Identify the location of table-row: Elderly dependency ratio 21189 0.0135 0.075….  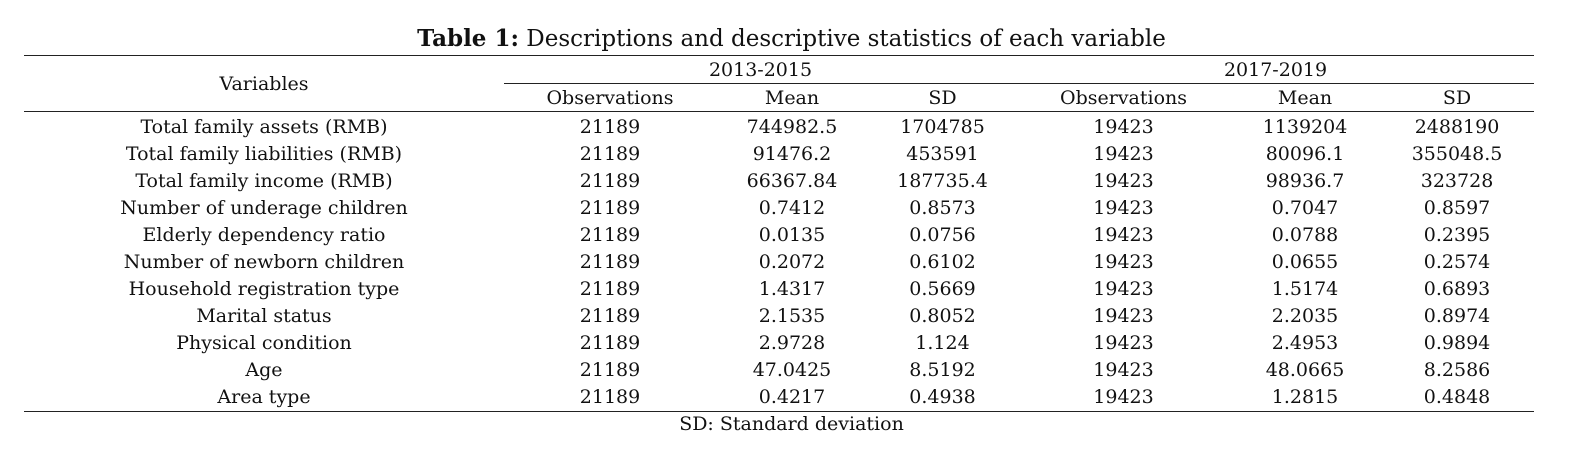
(779, 235).